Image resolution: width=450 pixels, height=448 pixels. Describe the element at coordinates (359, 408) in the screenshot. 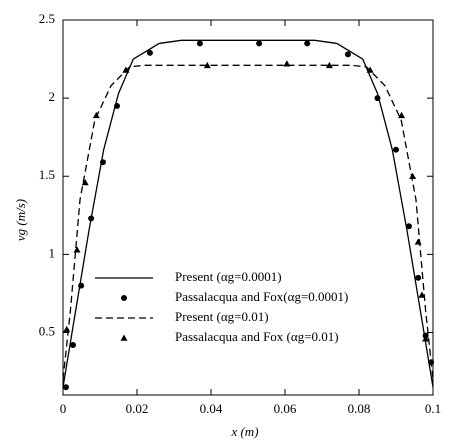

I see `x-tick-label: 0.08` at that location.